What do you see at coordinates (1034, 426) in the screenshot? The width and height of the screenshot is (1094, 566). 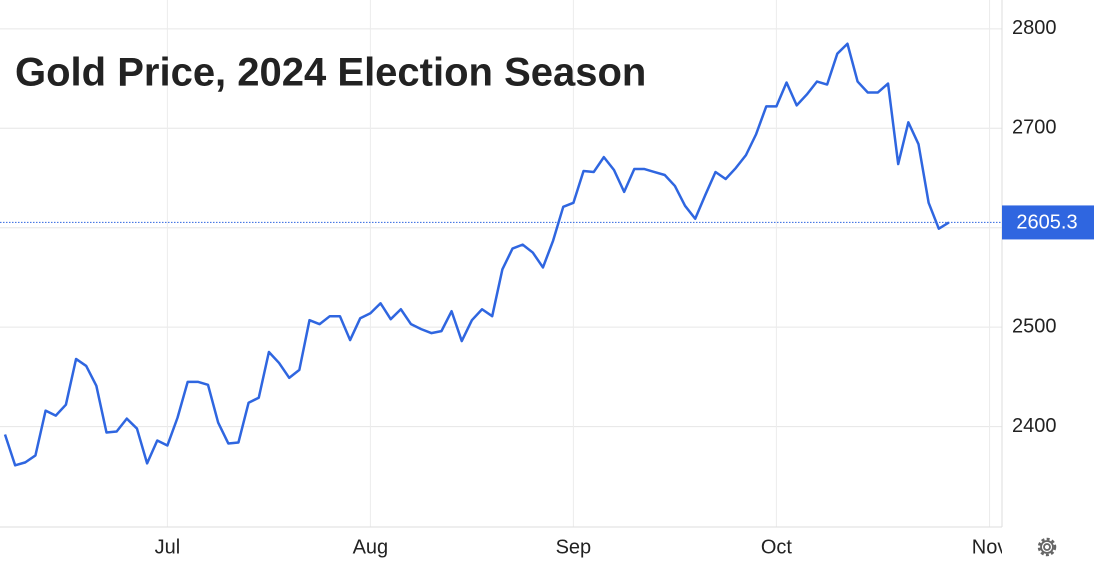 I see `y-tick-label: 2400` at bounding box center [1034, 426].